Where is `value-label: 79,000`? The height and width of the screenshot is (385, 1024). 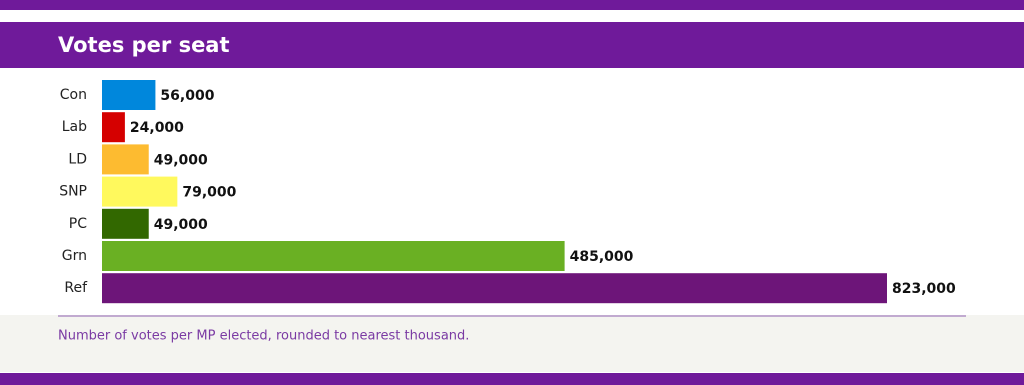 value-label: 79,000 is located at coordinates (209, 193).